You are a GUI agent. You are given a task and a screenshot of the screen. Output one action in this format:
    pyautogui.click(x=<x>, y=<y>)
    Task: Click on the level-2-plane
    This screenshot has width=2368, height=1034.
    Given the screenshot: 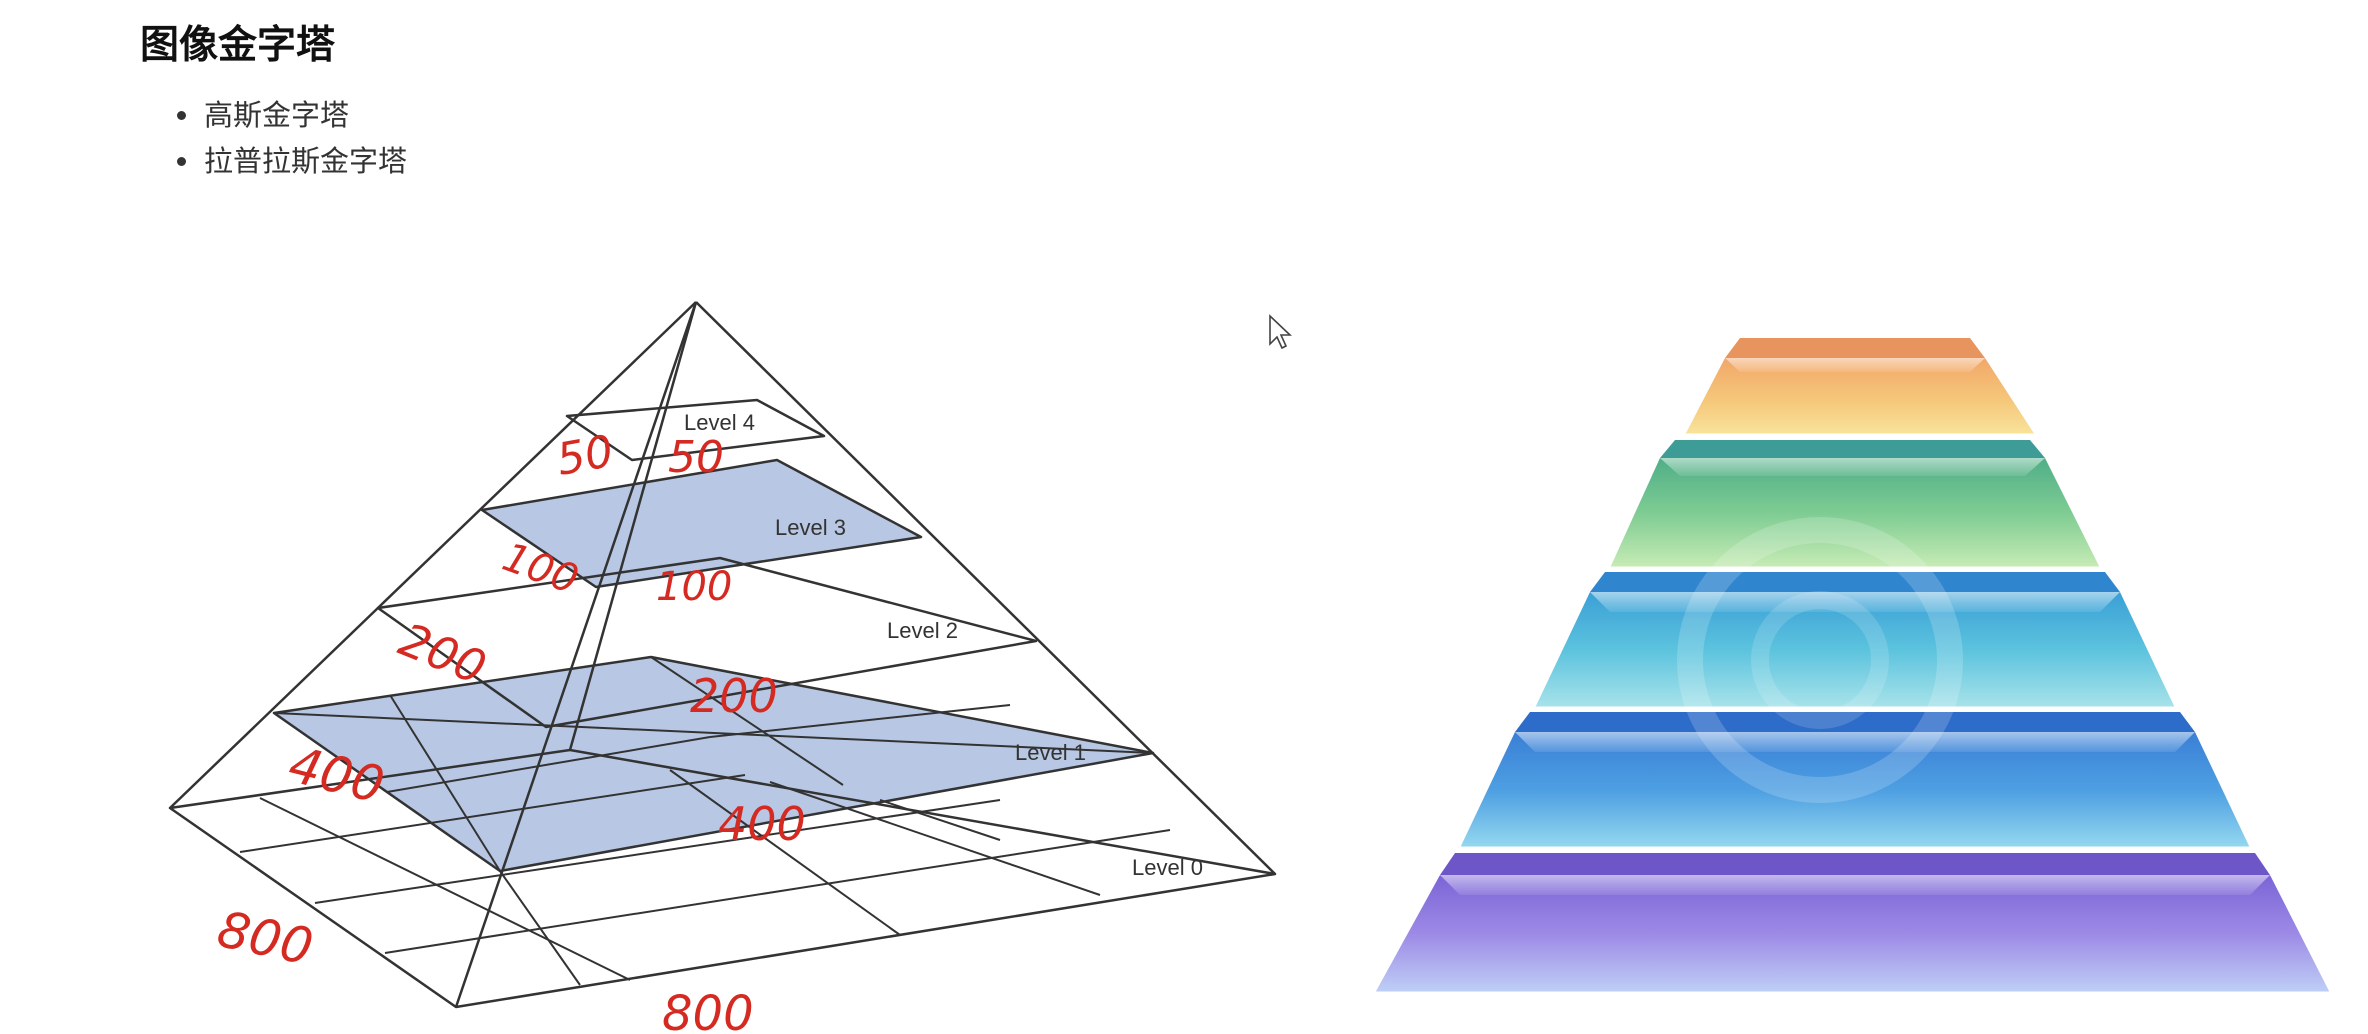 What is the action you would take?
    pyautogui.click(x=707, y=642)
    